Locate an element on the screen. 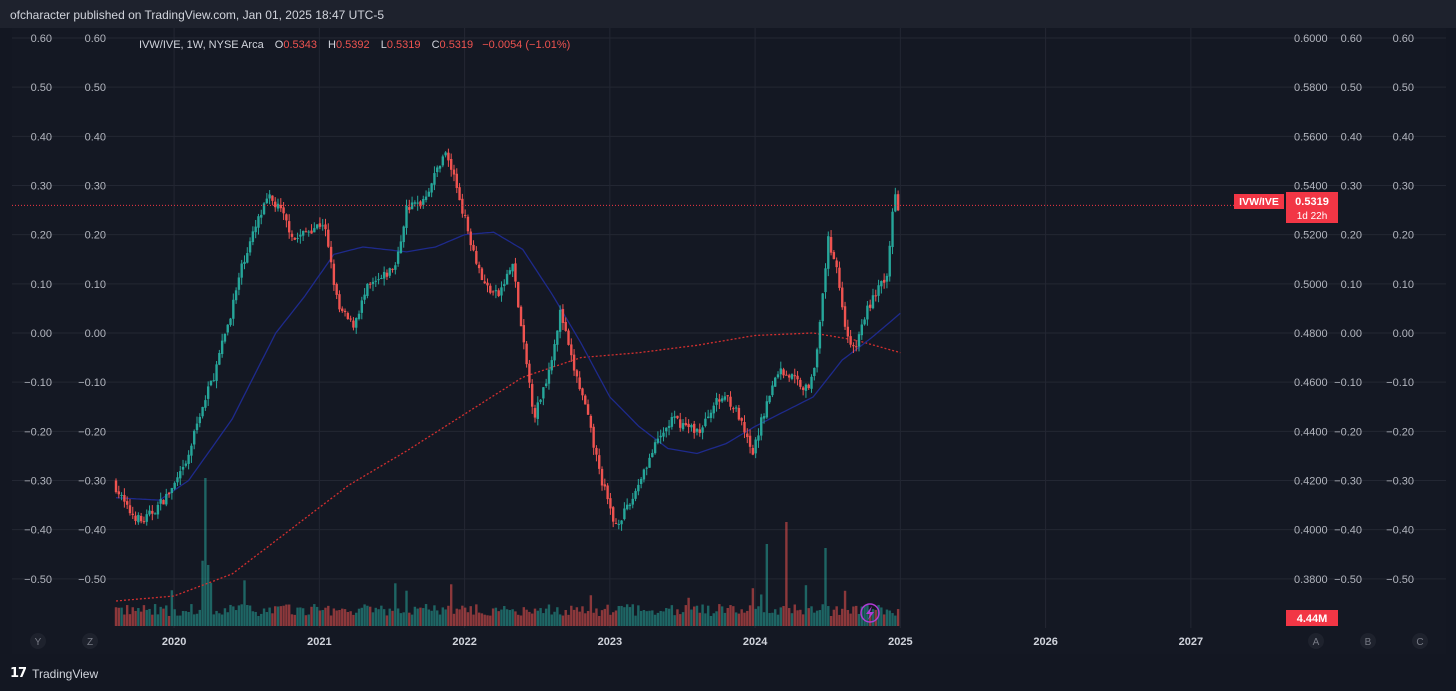  percent-tick-label-left: −0.10 is located at coordinates (92, 383).